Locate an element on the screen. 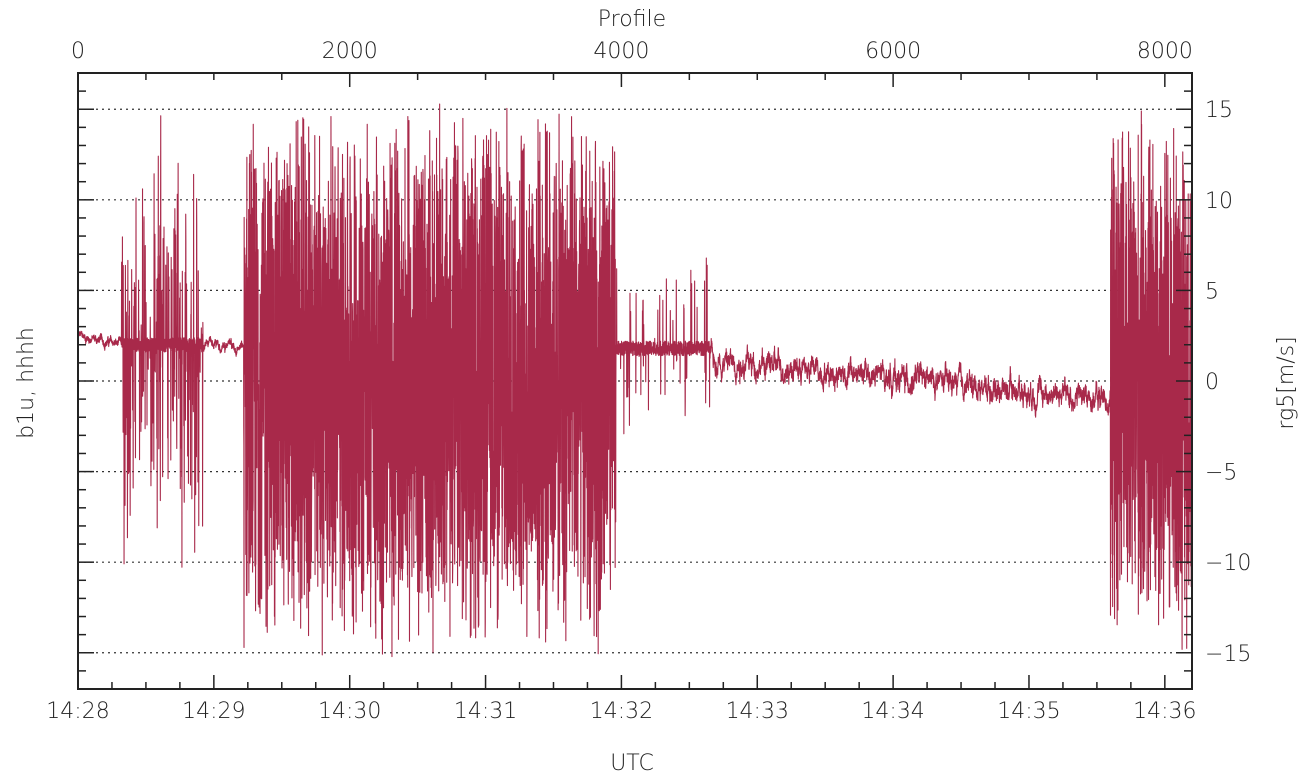 The width and height of the screenshot is (1315, 781). bottom-tick-label: 14:31 is located at coordinates (485, 711).